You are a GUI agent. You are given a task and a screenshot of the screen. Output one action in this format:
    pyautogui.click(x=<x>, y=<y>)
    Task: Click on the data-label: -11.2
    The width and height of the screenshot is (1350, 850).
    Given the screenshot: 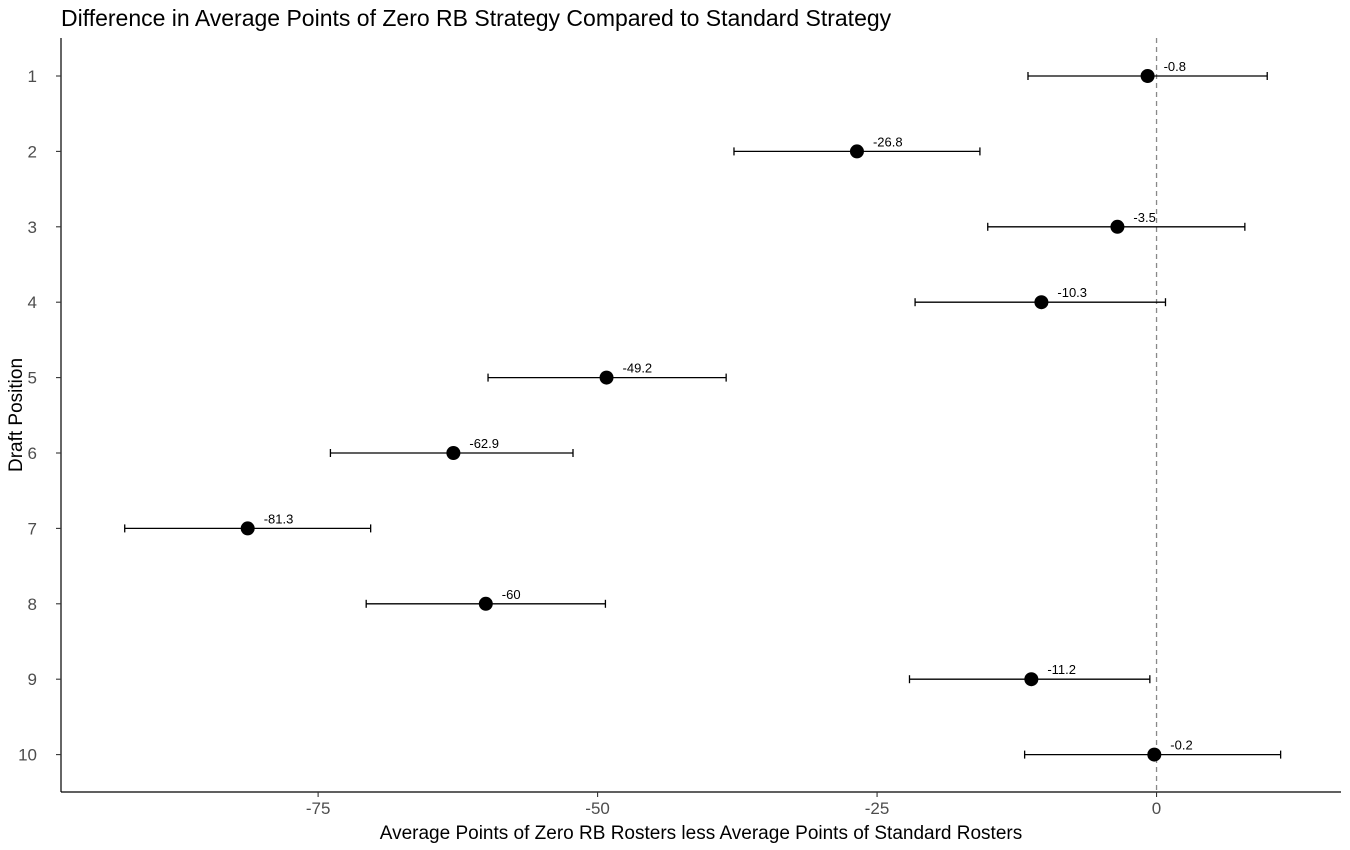 What is the action you would take?
    pyautogui.click(x=1061, y=669)
    